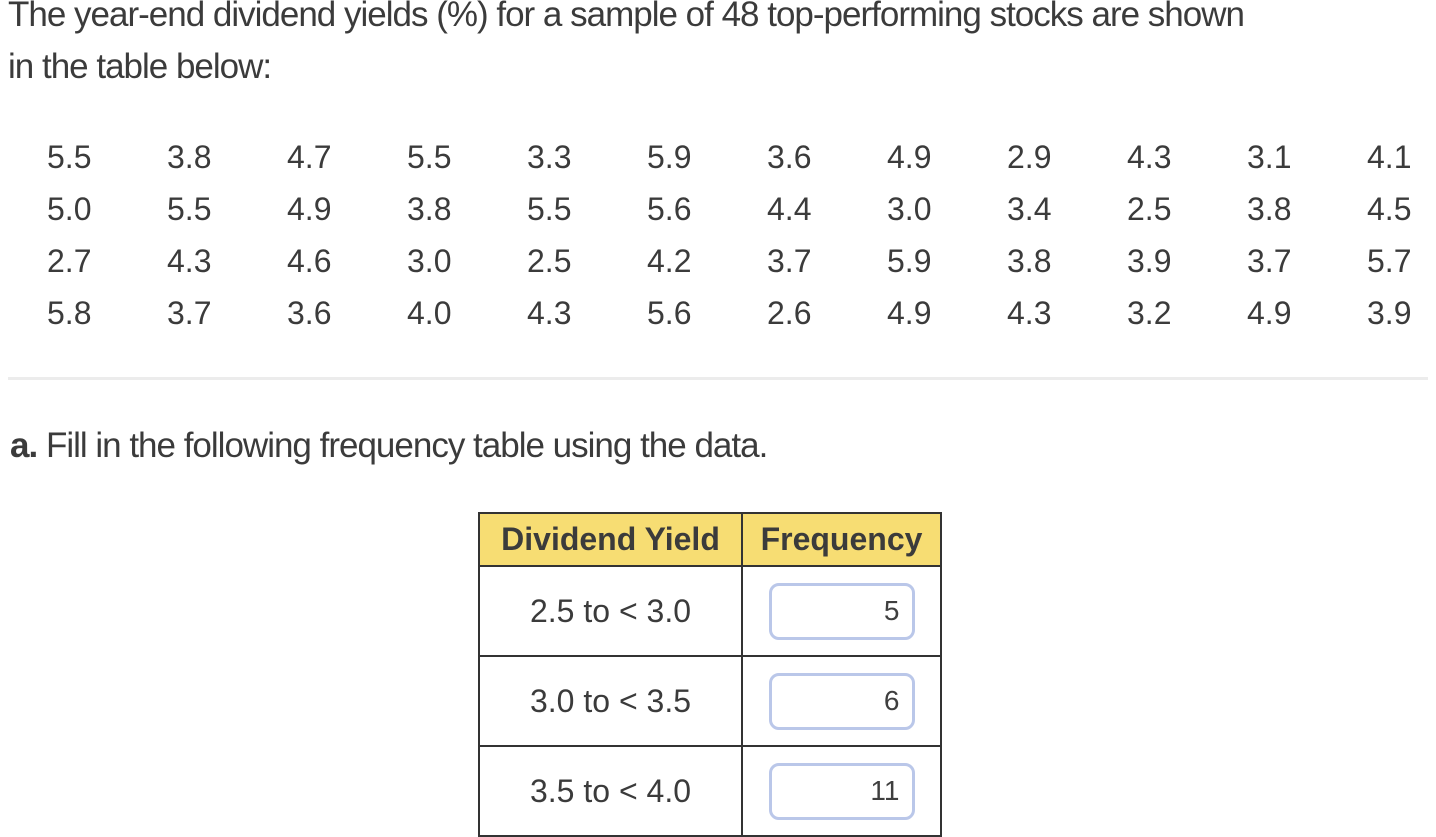 This screenshot has width=1436, height=837. I want to click on class-interval-label: 3.0 to < 3.5, so click(610, 701).